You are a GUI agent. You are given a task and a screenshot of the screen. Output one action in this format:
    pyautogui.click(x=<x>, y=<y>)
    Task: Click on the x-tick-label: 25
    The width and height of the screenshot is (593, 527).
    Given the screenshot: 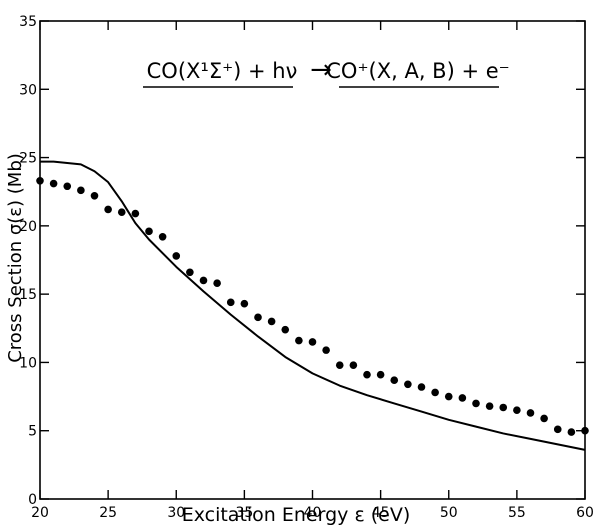 What is the action you would take?
    pyautogui.click(x=108, y=513)
    